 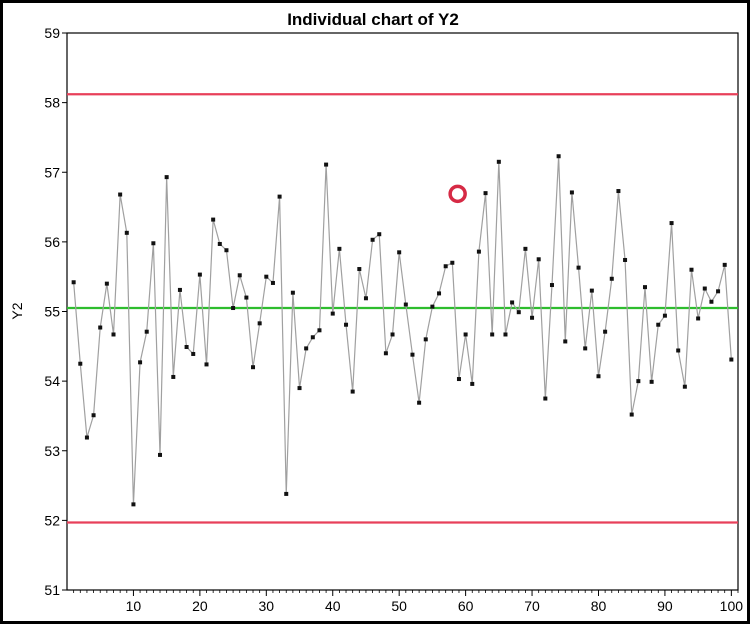 I want to click on y-tick-label: 54, so click(x=52, y=381).